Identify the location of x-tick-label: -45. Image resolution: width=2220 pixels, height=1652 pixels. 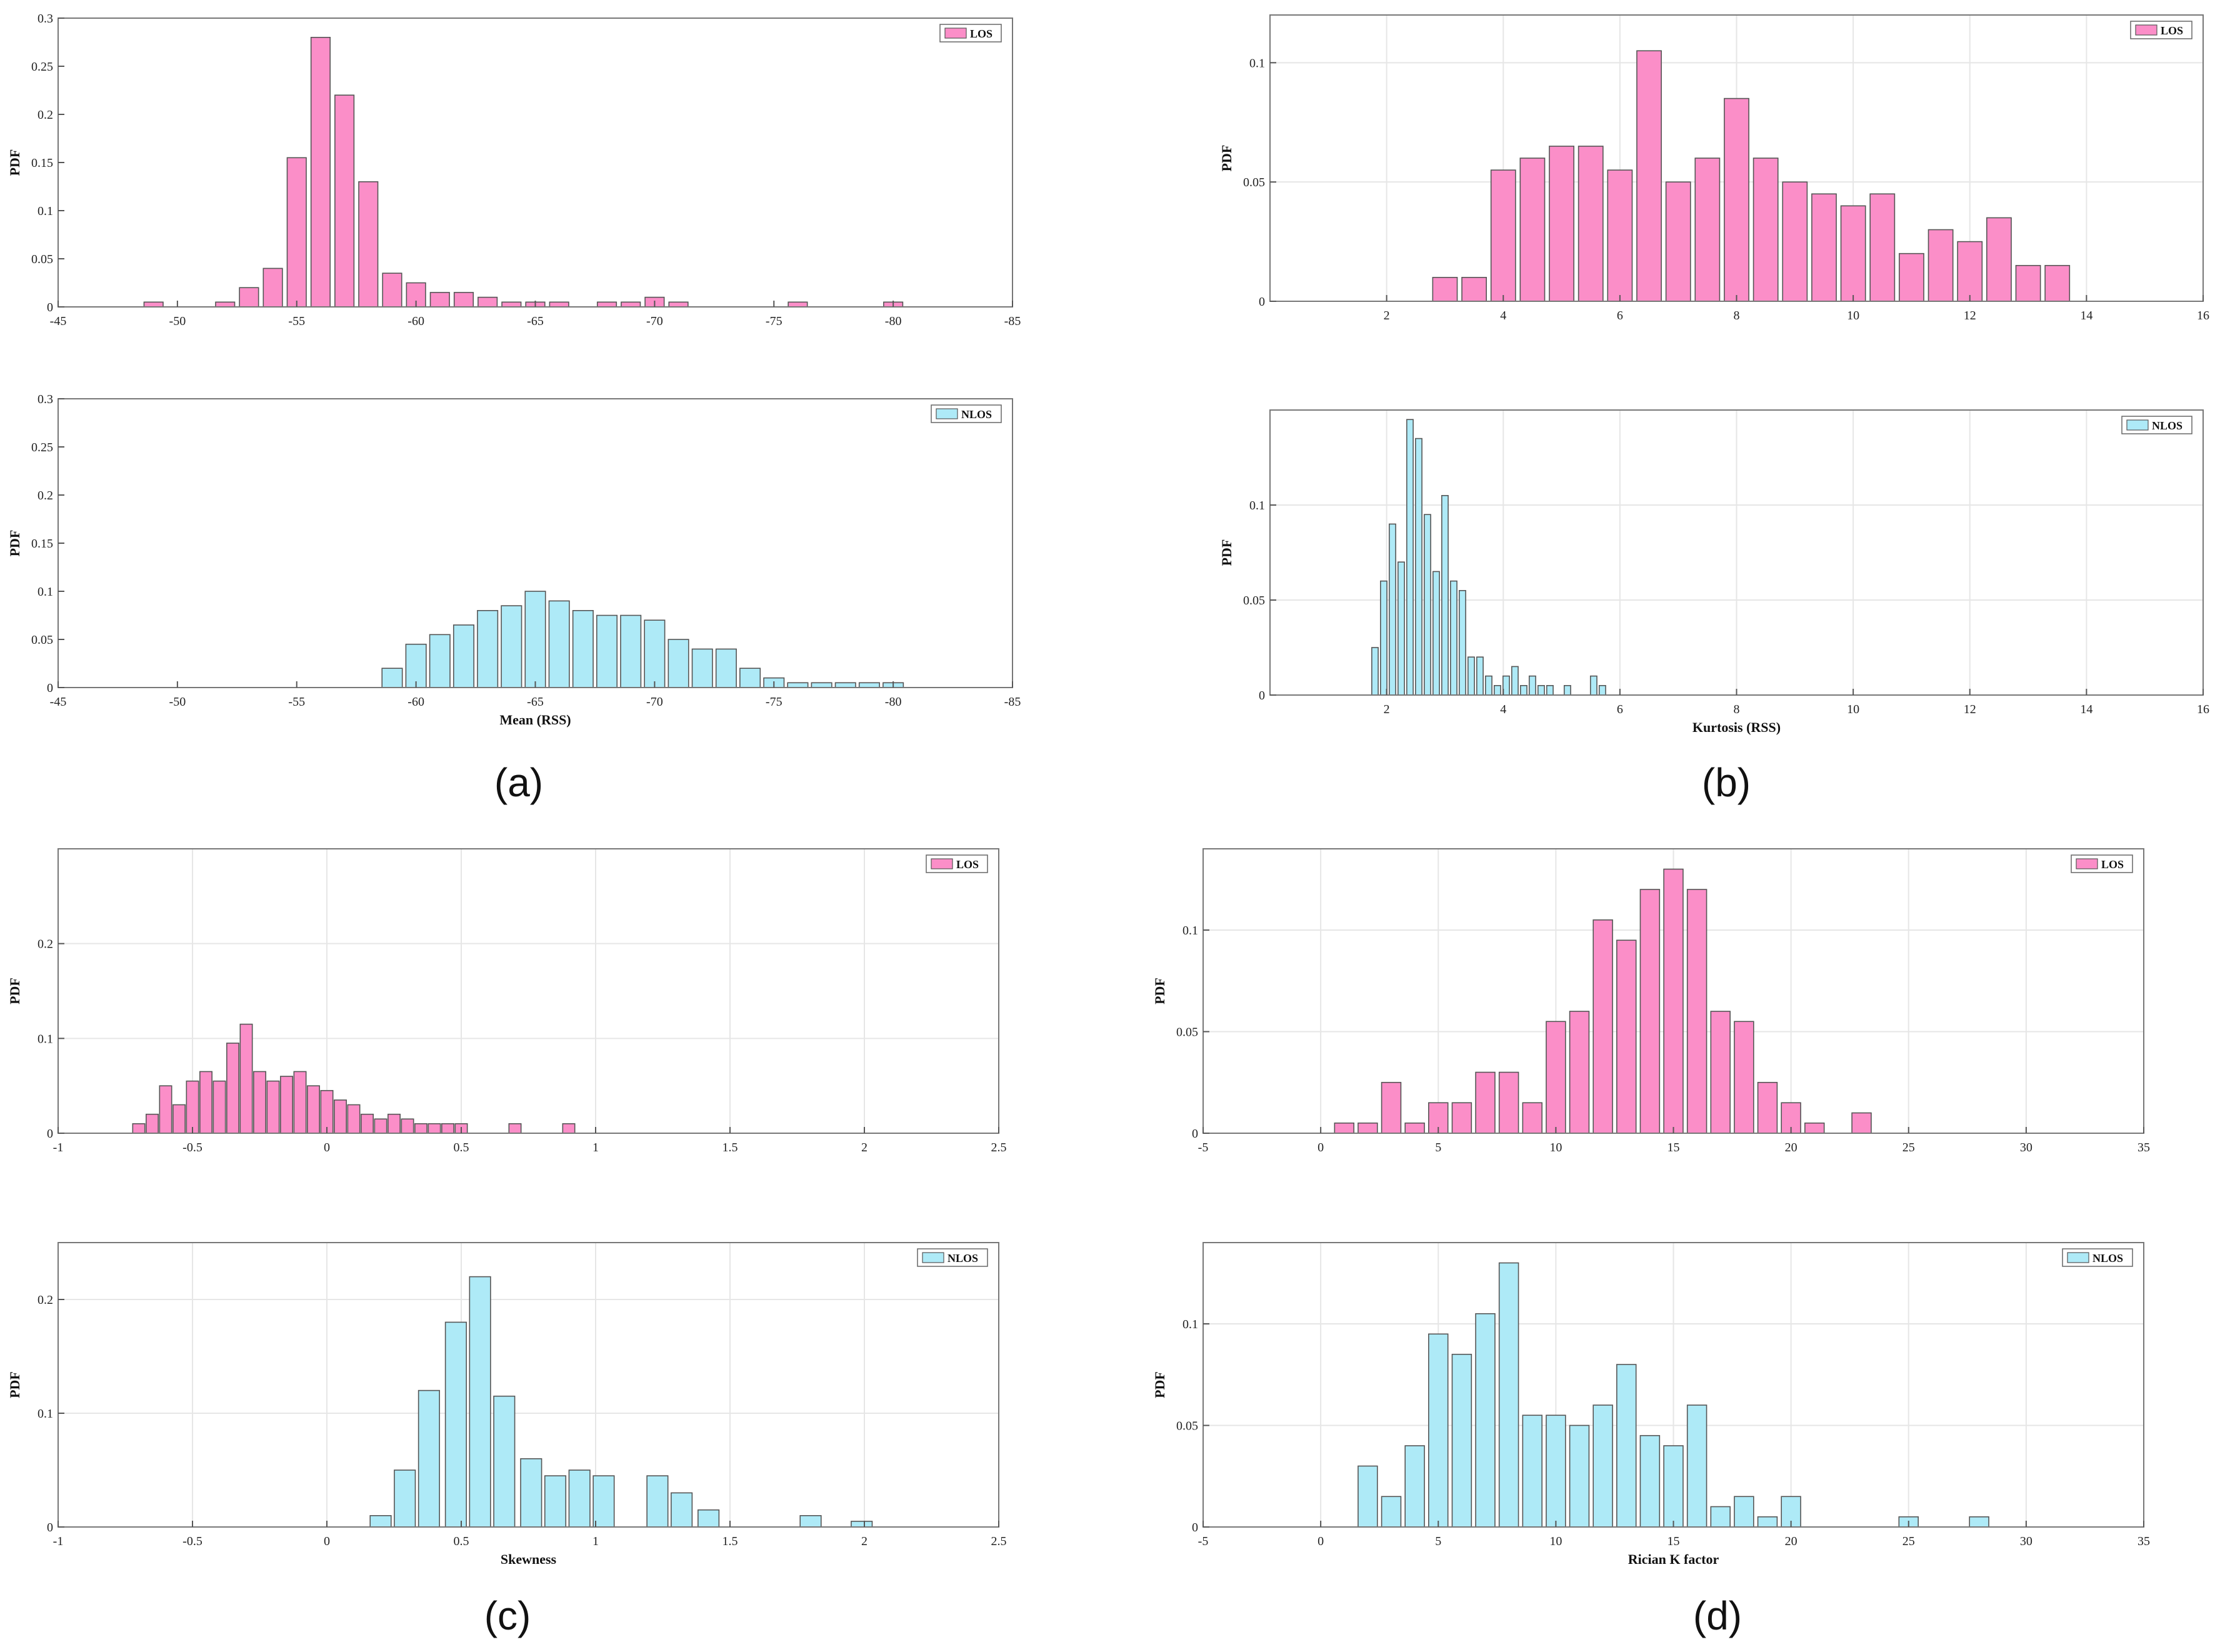
(59, 702).